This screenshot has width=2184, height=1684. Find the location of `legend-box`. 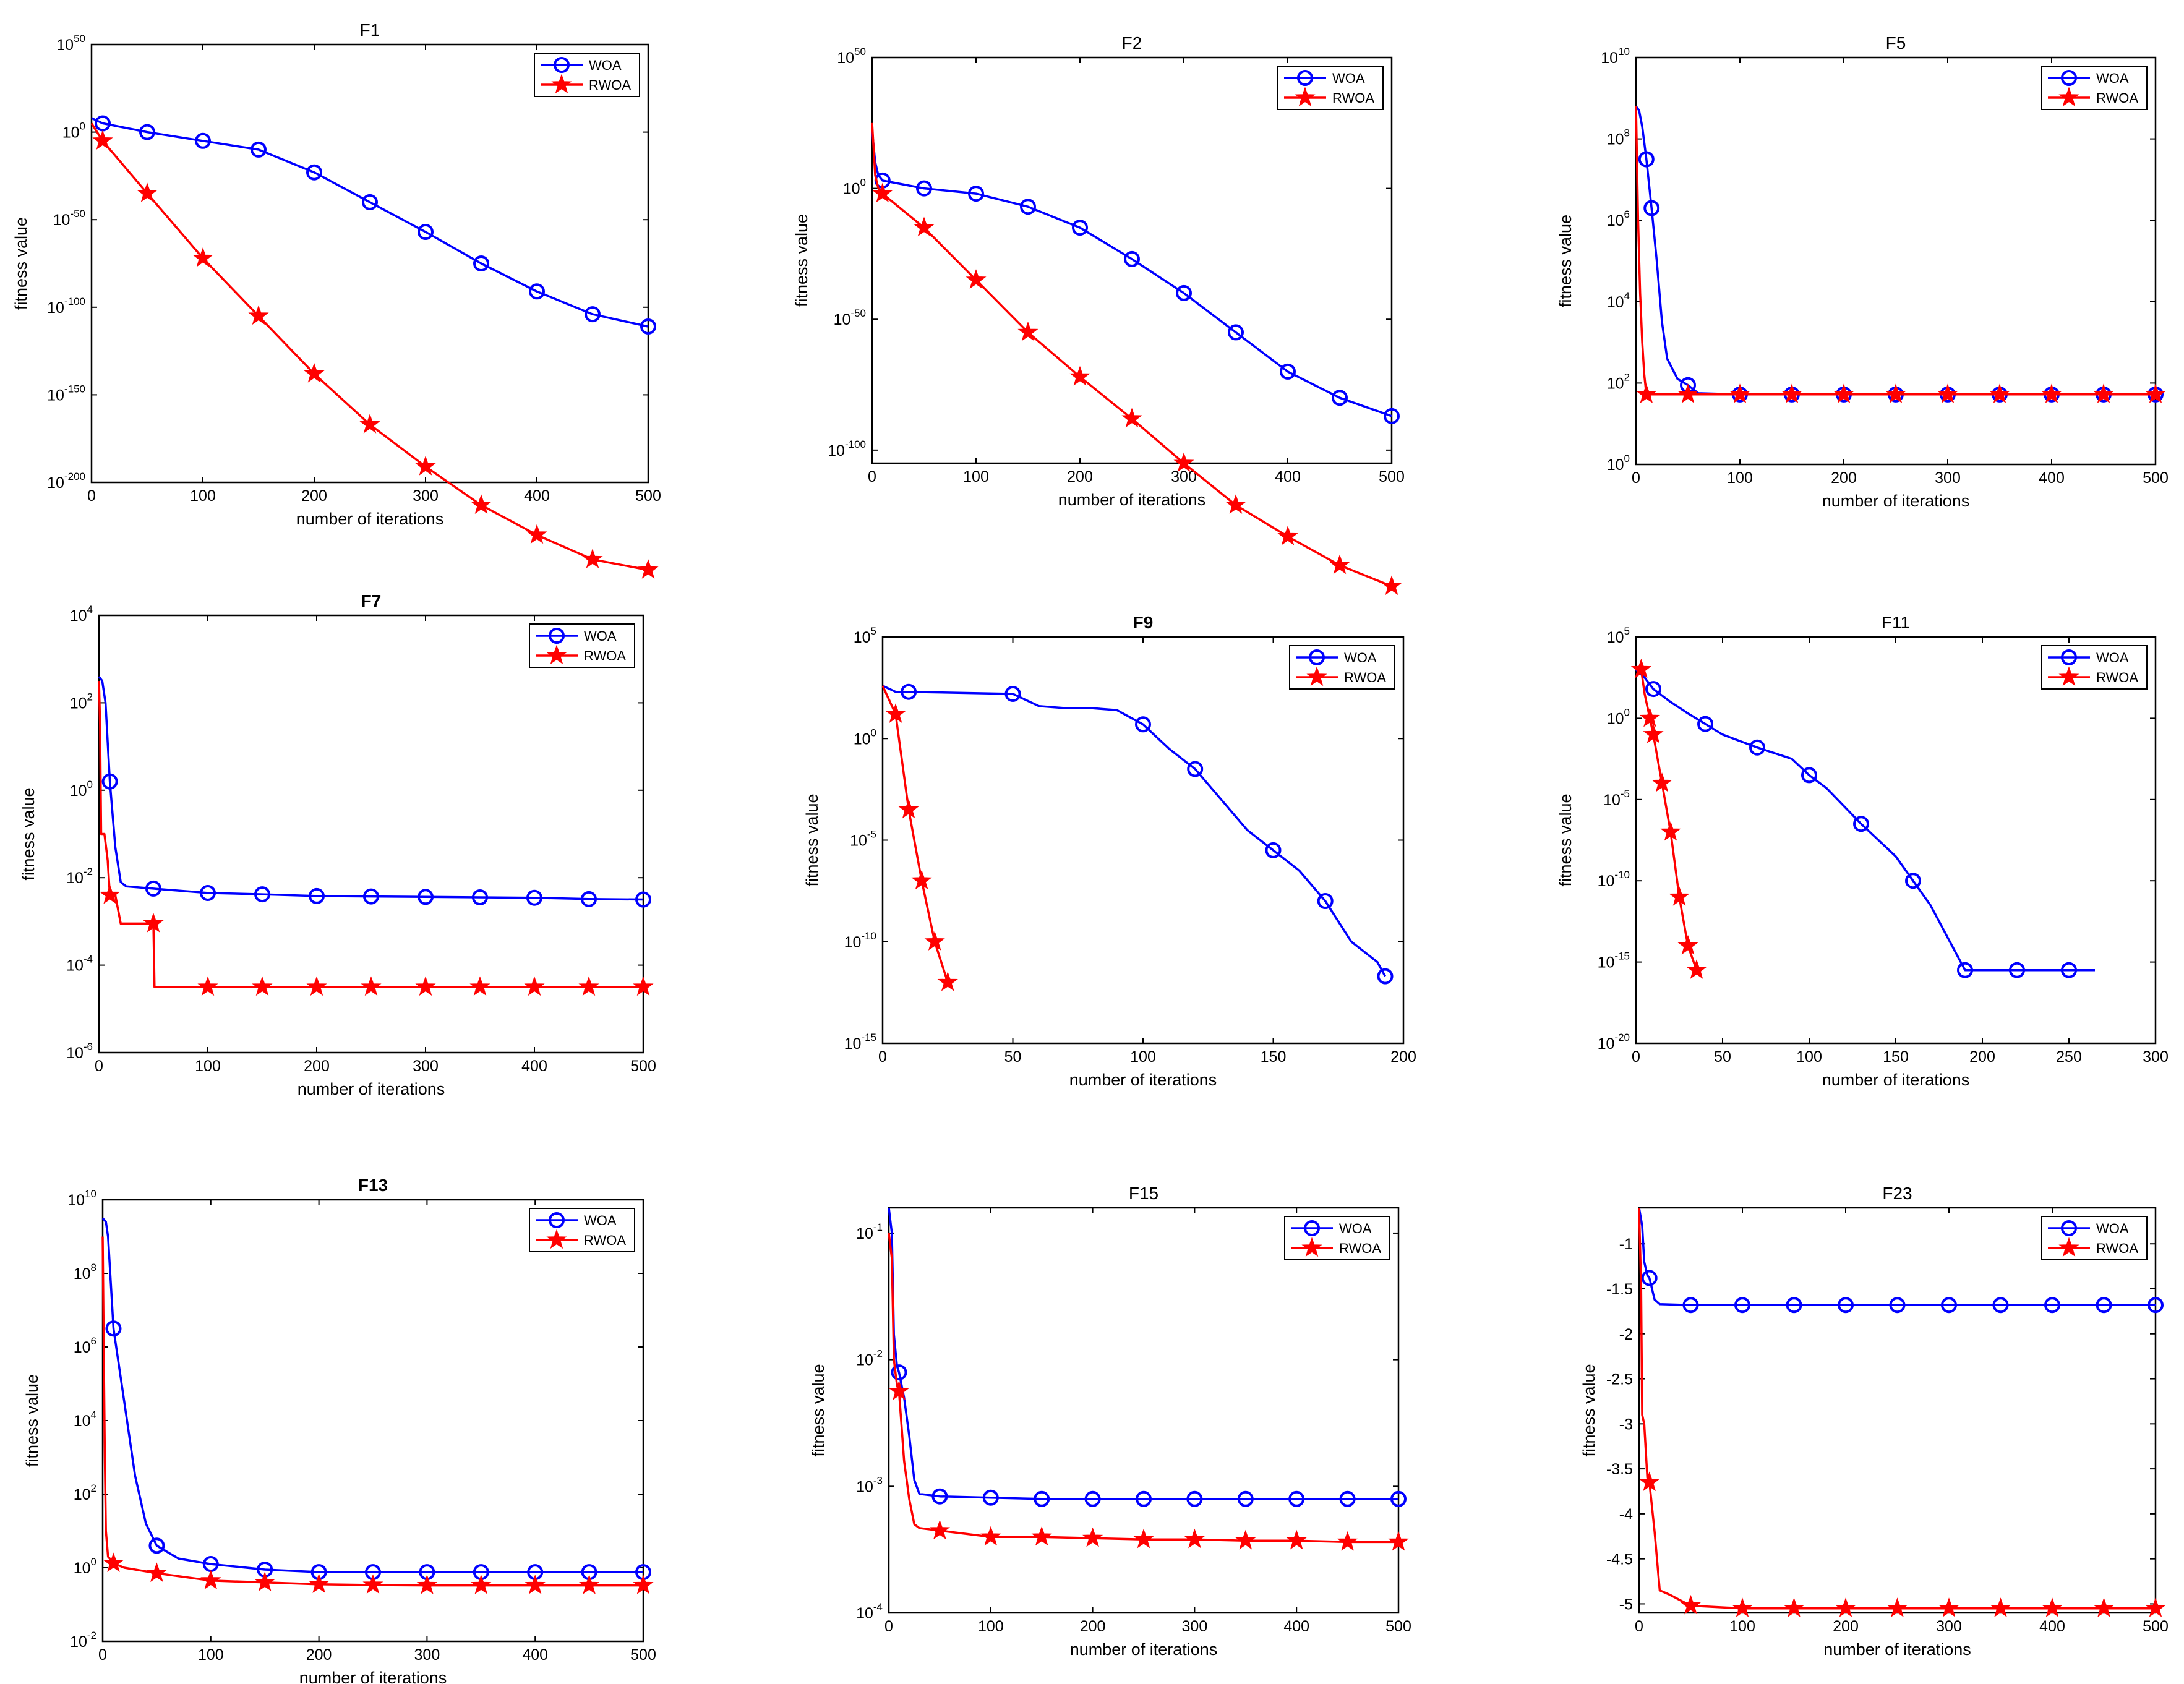

legend-box is located at coordinates (2094, 1238).